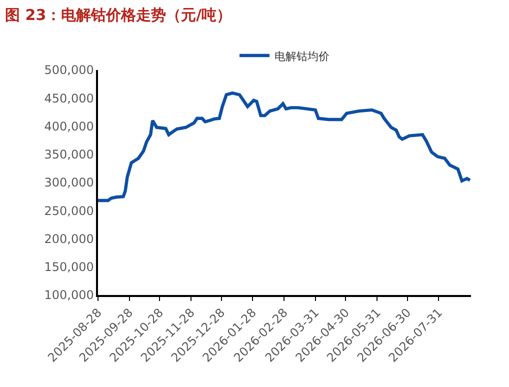 The image size is (509, 387). I want to click on y-tick-label: 300,000, so click(69, 183).